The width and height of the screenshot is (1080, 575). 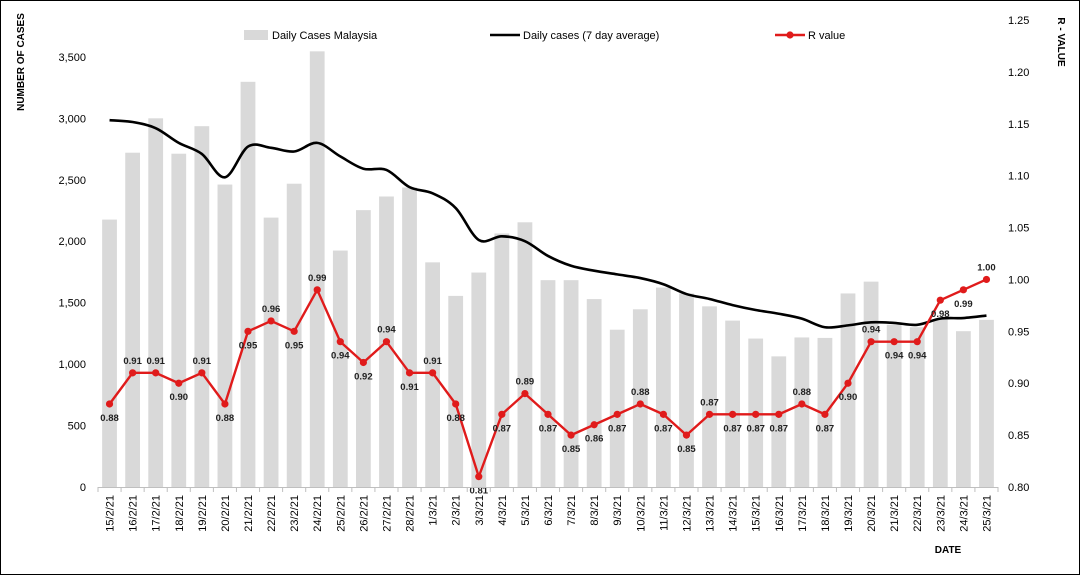 I want to click on x-tick-label: 10/3/21, so click(x=641, y=513).